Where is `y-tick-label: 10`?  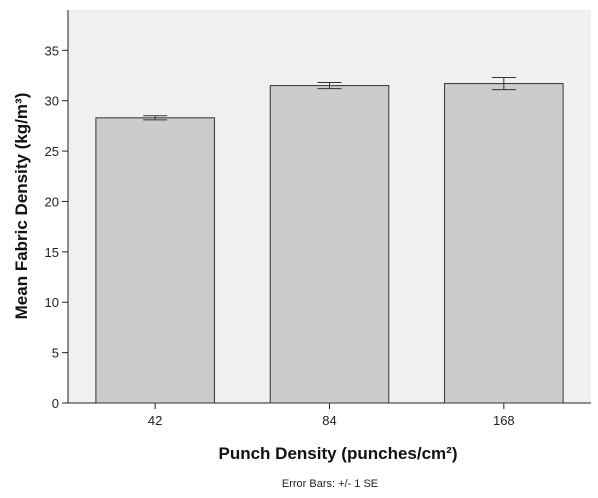 y-tick-label: 10 is located at coordinates (52, 302).